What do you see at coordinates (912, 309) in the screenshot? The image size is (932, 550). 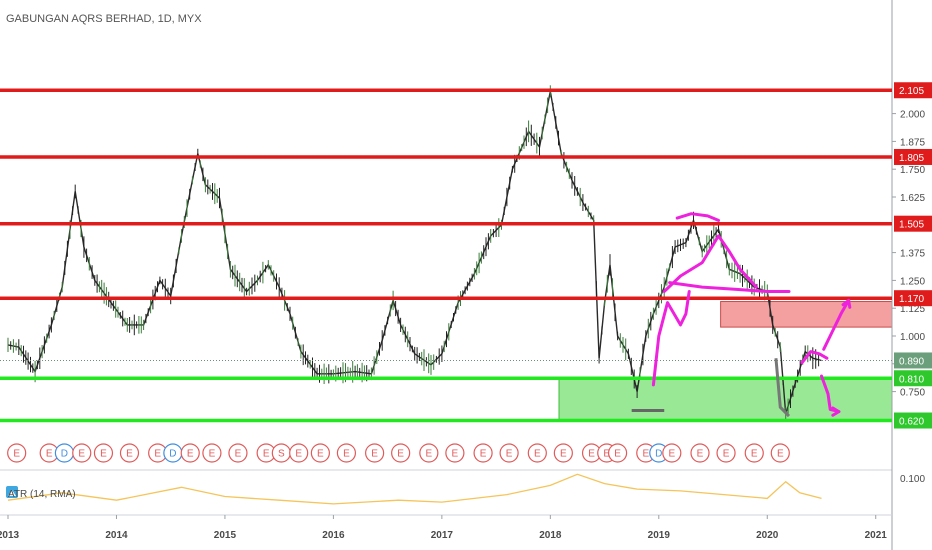 I see `y-tick-label: 1.125` at bounding box center [912, 309].